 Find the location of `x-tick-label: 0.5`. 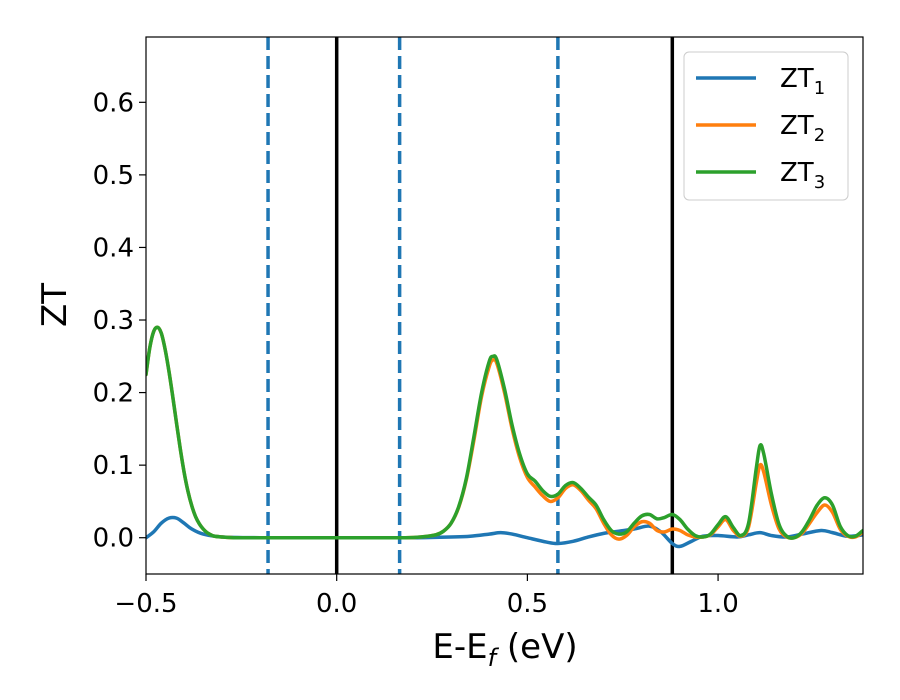

x-tick-label: 0.5 is located at coordinates (527, 604).